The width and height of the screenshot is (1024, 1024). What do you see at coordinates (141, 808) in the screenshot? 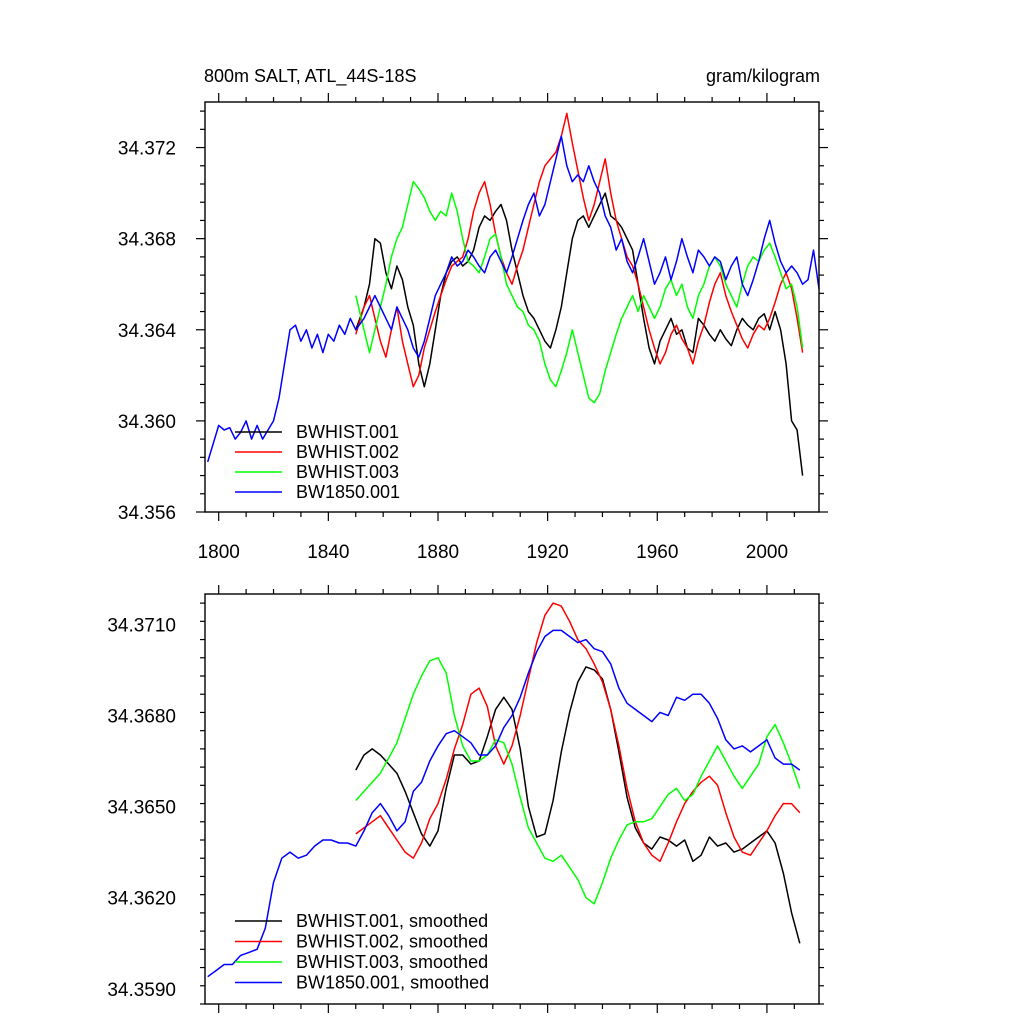
I see `y-tick-label: 34.3650` at bounding box center [141, 808].